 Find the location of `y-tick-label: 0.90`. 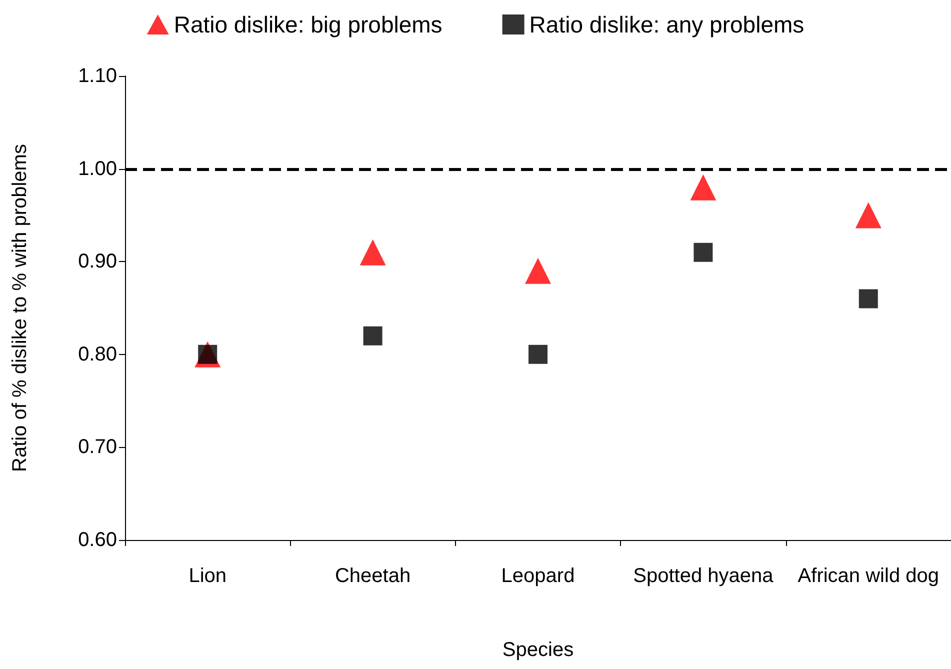

y-tick-label: 0.90 is located at coordinates (97, 261).